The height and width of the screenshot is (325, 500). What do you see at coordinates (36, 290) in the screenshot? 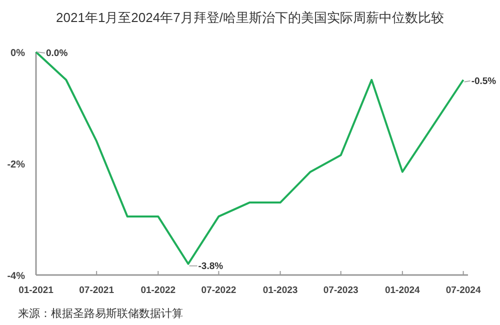
I see `x-tick-label: 01-2021` at bounding box center [36, 290].